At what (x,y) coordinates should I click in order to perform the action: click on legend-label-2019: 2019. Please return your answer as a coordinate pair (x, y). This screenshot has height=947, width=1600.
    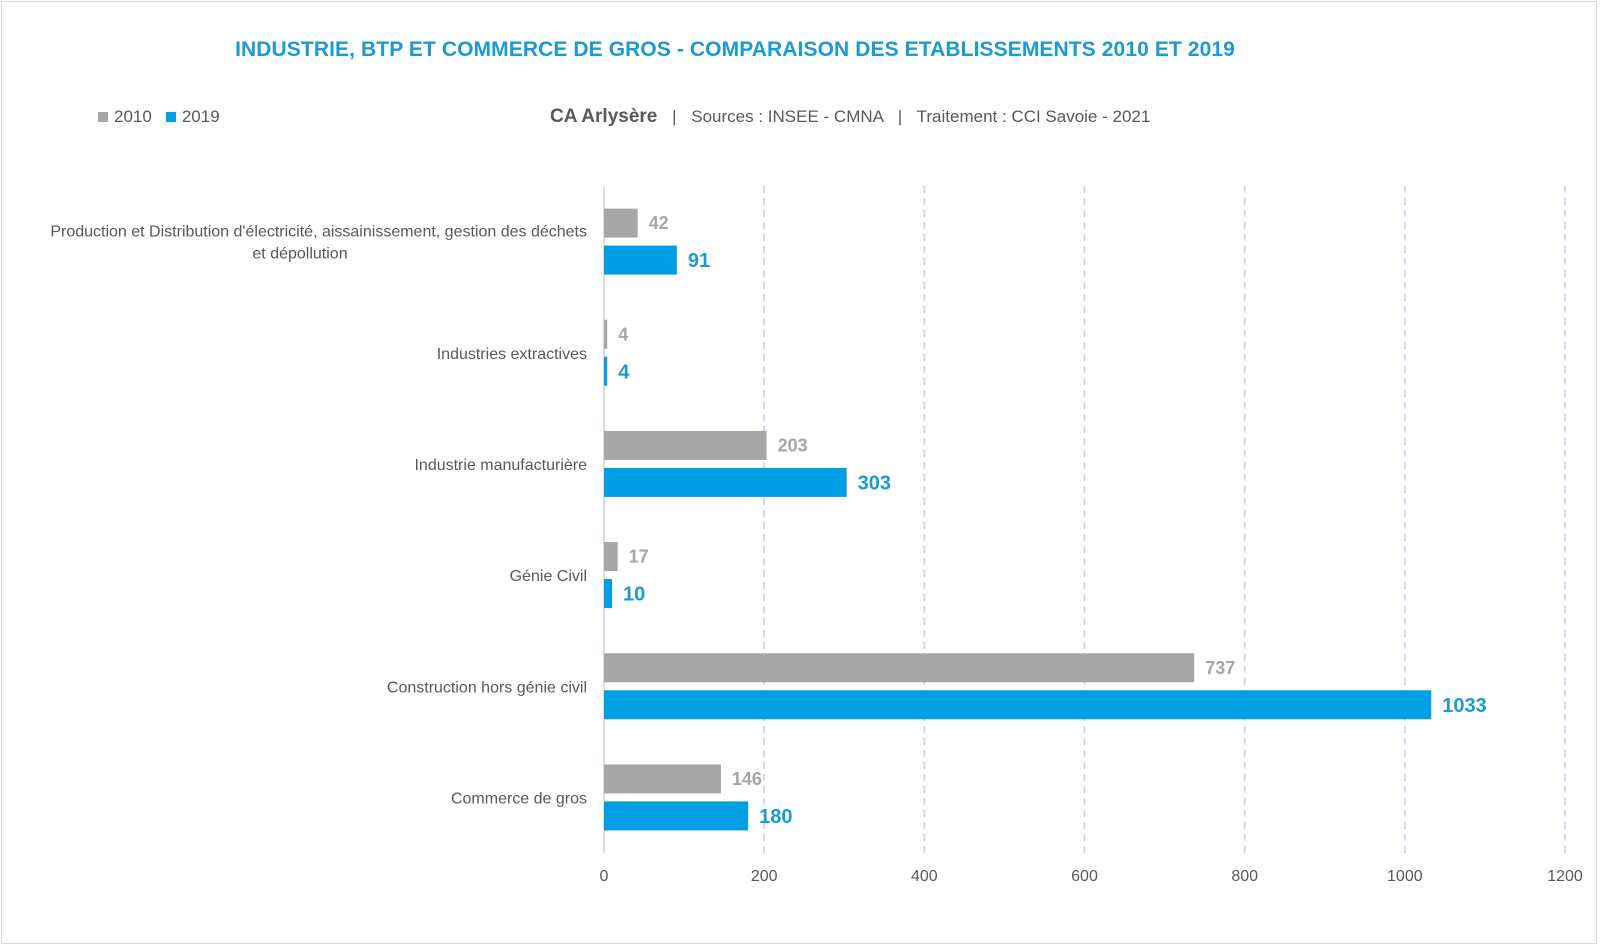
    Looking at the image, I should click on (200, 116).